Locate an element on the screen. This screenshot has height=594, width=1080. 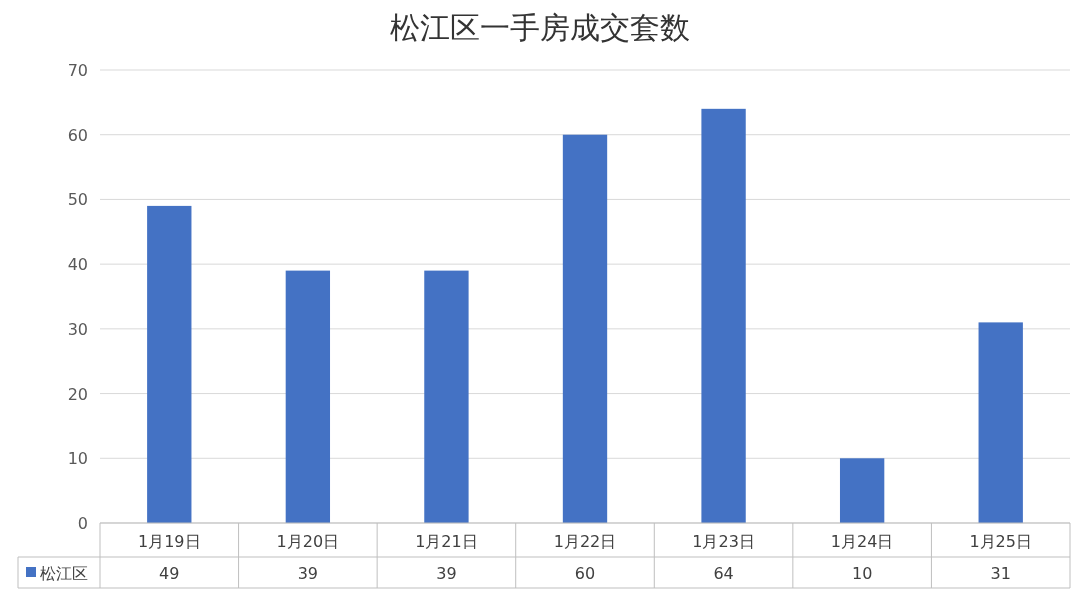
y-tick-label: 60 is located at coordinates (77, 135).